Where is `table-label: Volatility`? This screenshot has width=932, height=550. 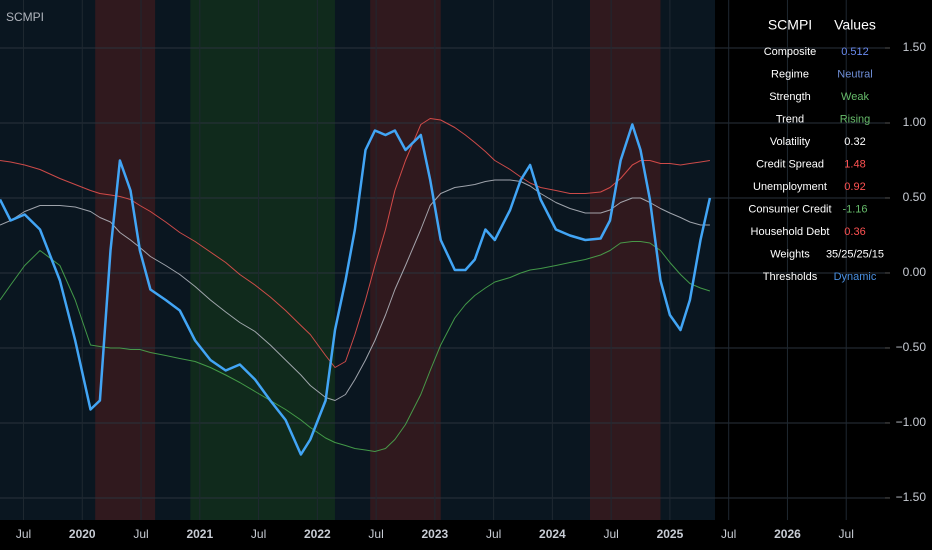
table-label: Volatility is located at coordinates (790, 142).